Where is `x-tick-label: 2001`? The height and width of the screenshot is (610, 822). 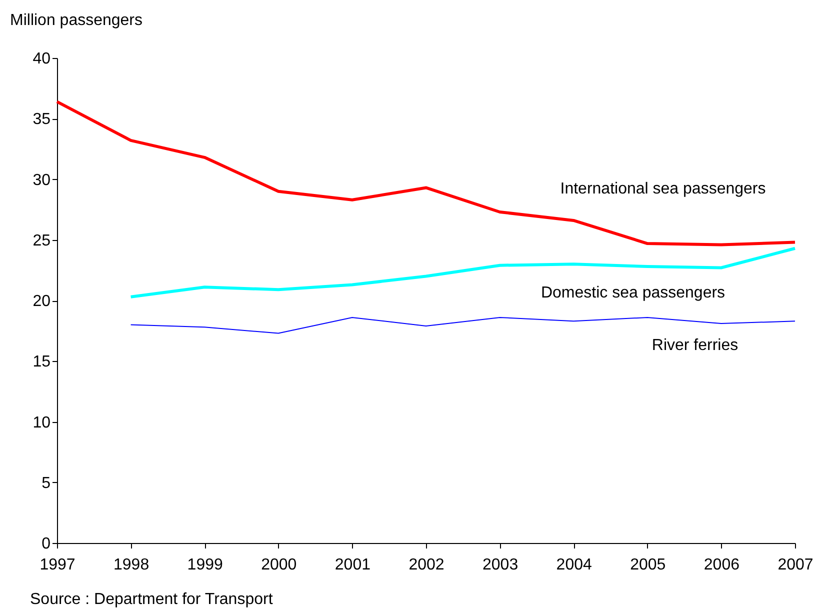 x-tick-label: 2001 is located at coordinates (352, 565).